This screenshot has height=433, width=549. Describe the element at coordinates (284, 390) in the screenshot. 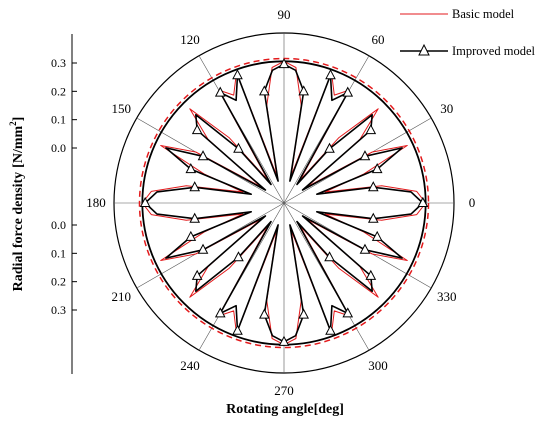

I see `angle-label-270: 270` at that location.